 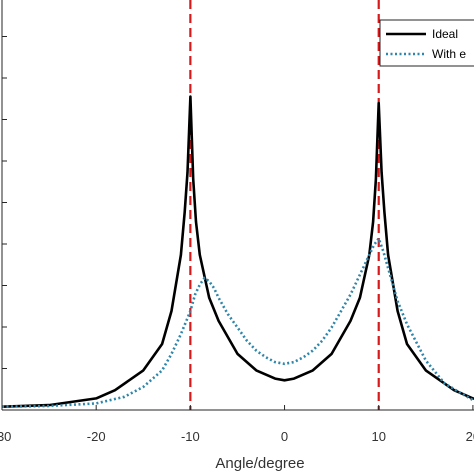 What do you see at coordinates (470, 436) in the screenshot?
I see `x-tick-label: 20` at bounding box center [470, 436].